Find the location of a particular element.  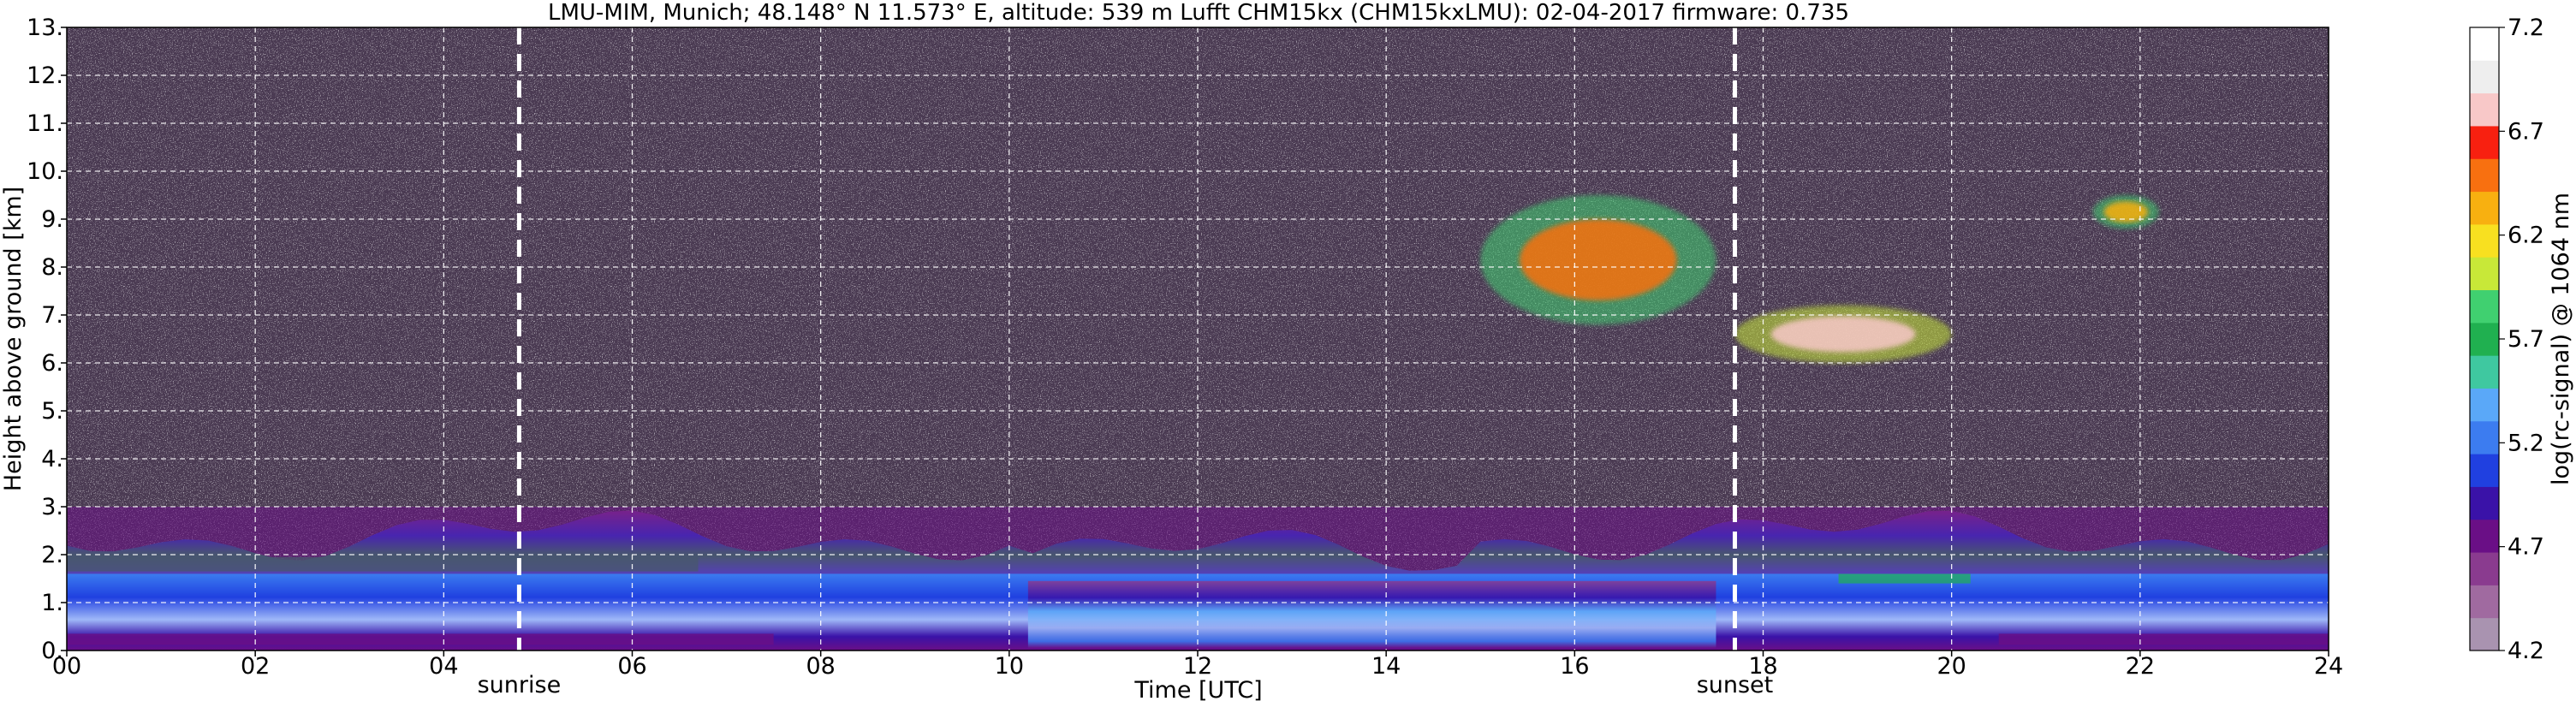

surface-layer is located at coordinates (420, 639).